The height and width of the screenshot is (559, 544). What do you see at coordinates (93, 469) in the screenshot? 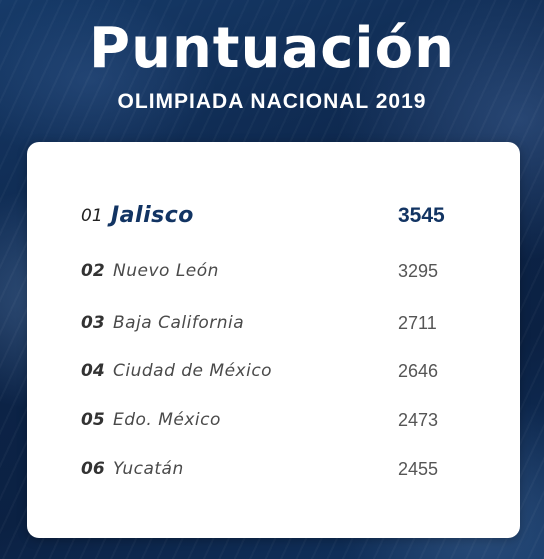
I see `ranking-position: 06` at bounding box center [93, 469].